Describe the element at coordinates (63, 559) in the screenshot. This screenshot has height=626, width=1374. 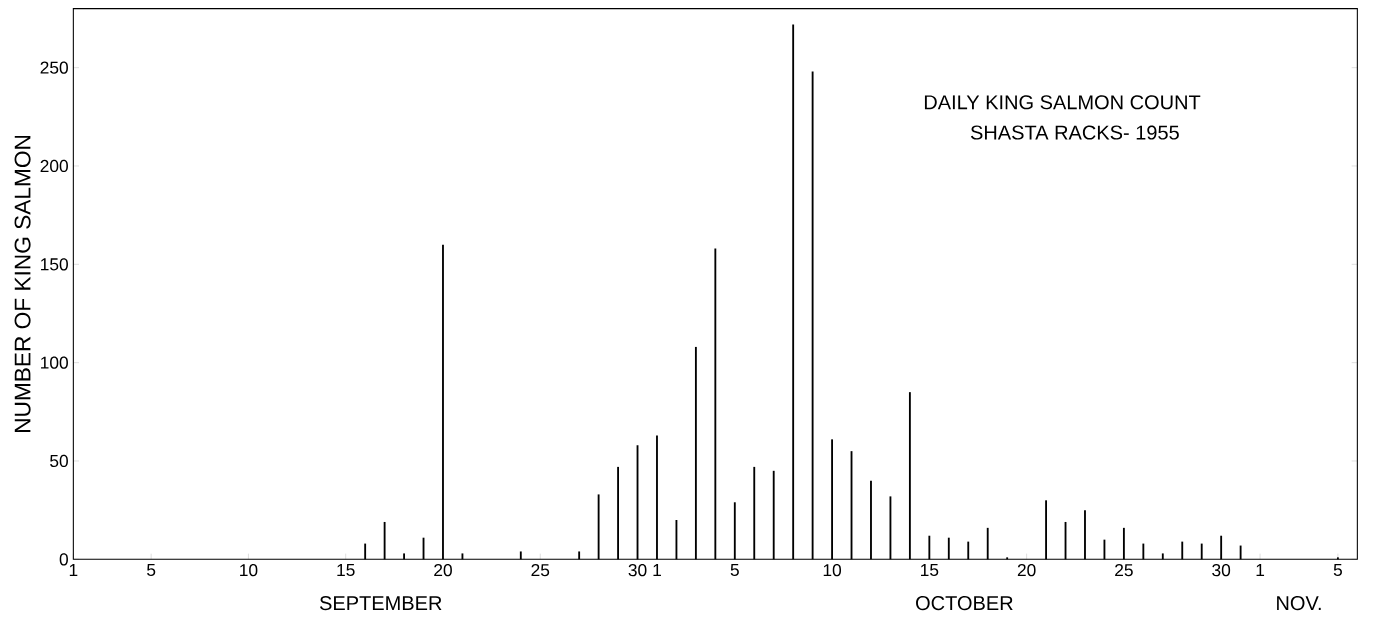
I see `y-tick-label: 0` at that location.